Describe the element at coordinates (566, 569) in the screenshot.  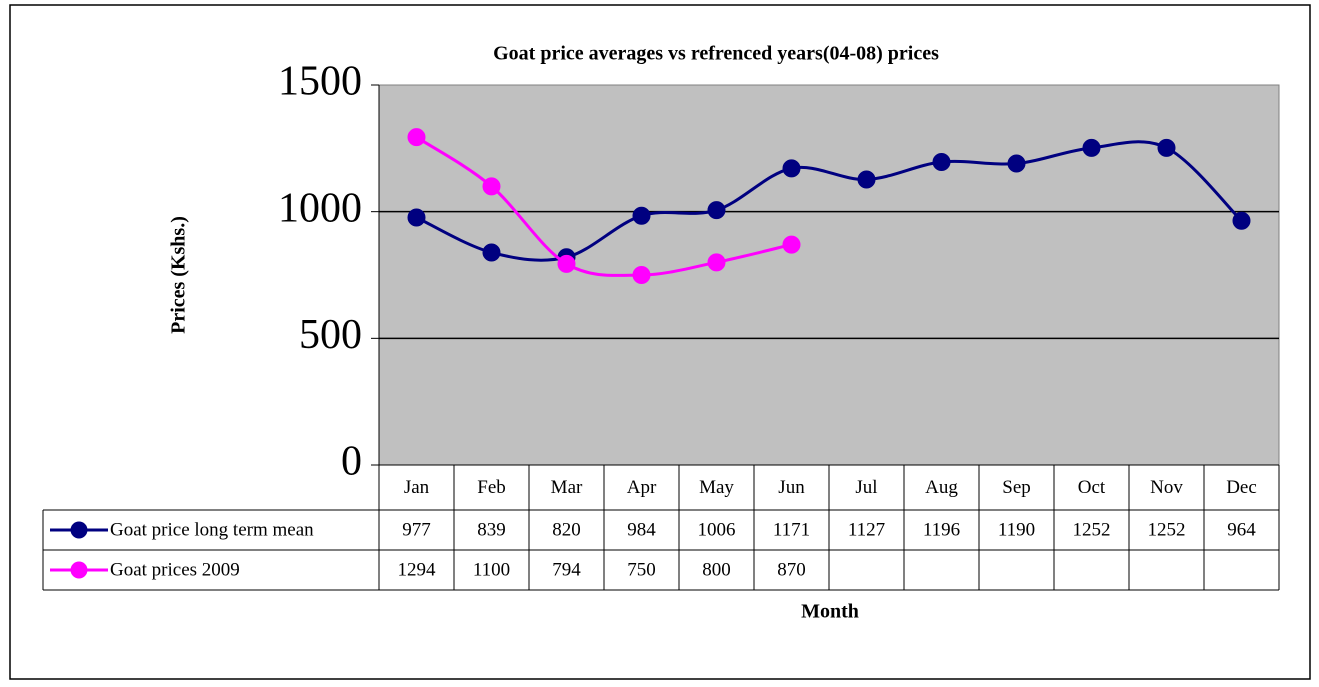
I see `table-value: 794` at that location.